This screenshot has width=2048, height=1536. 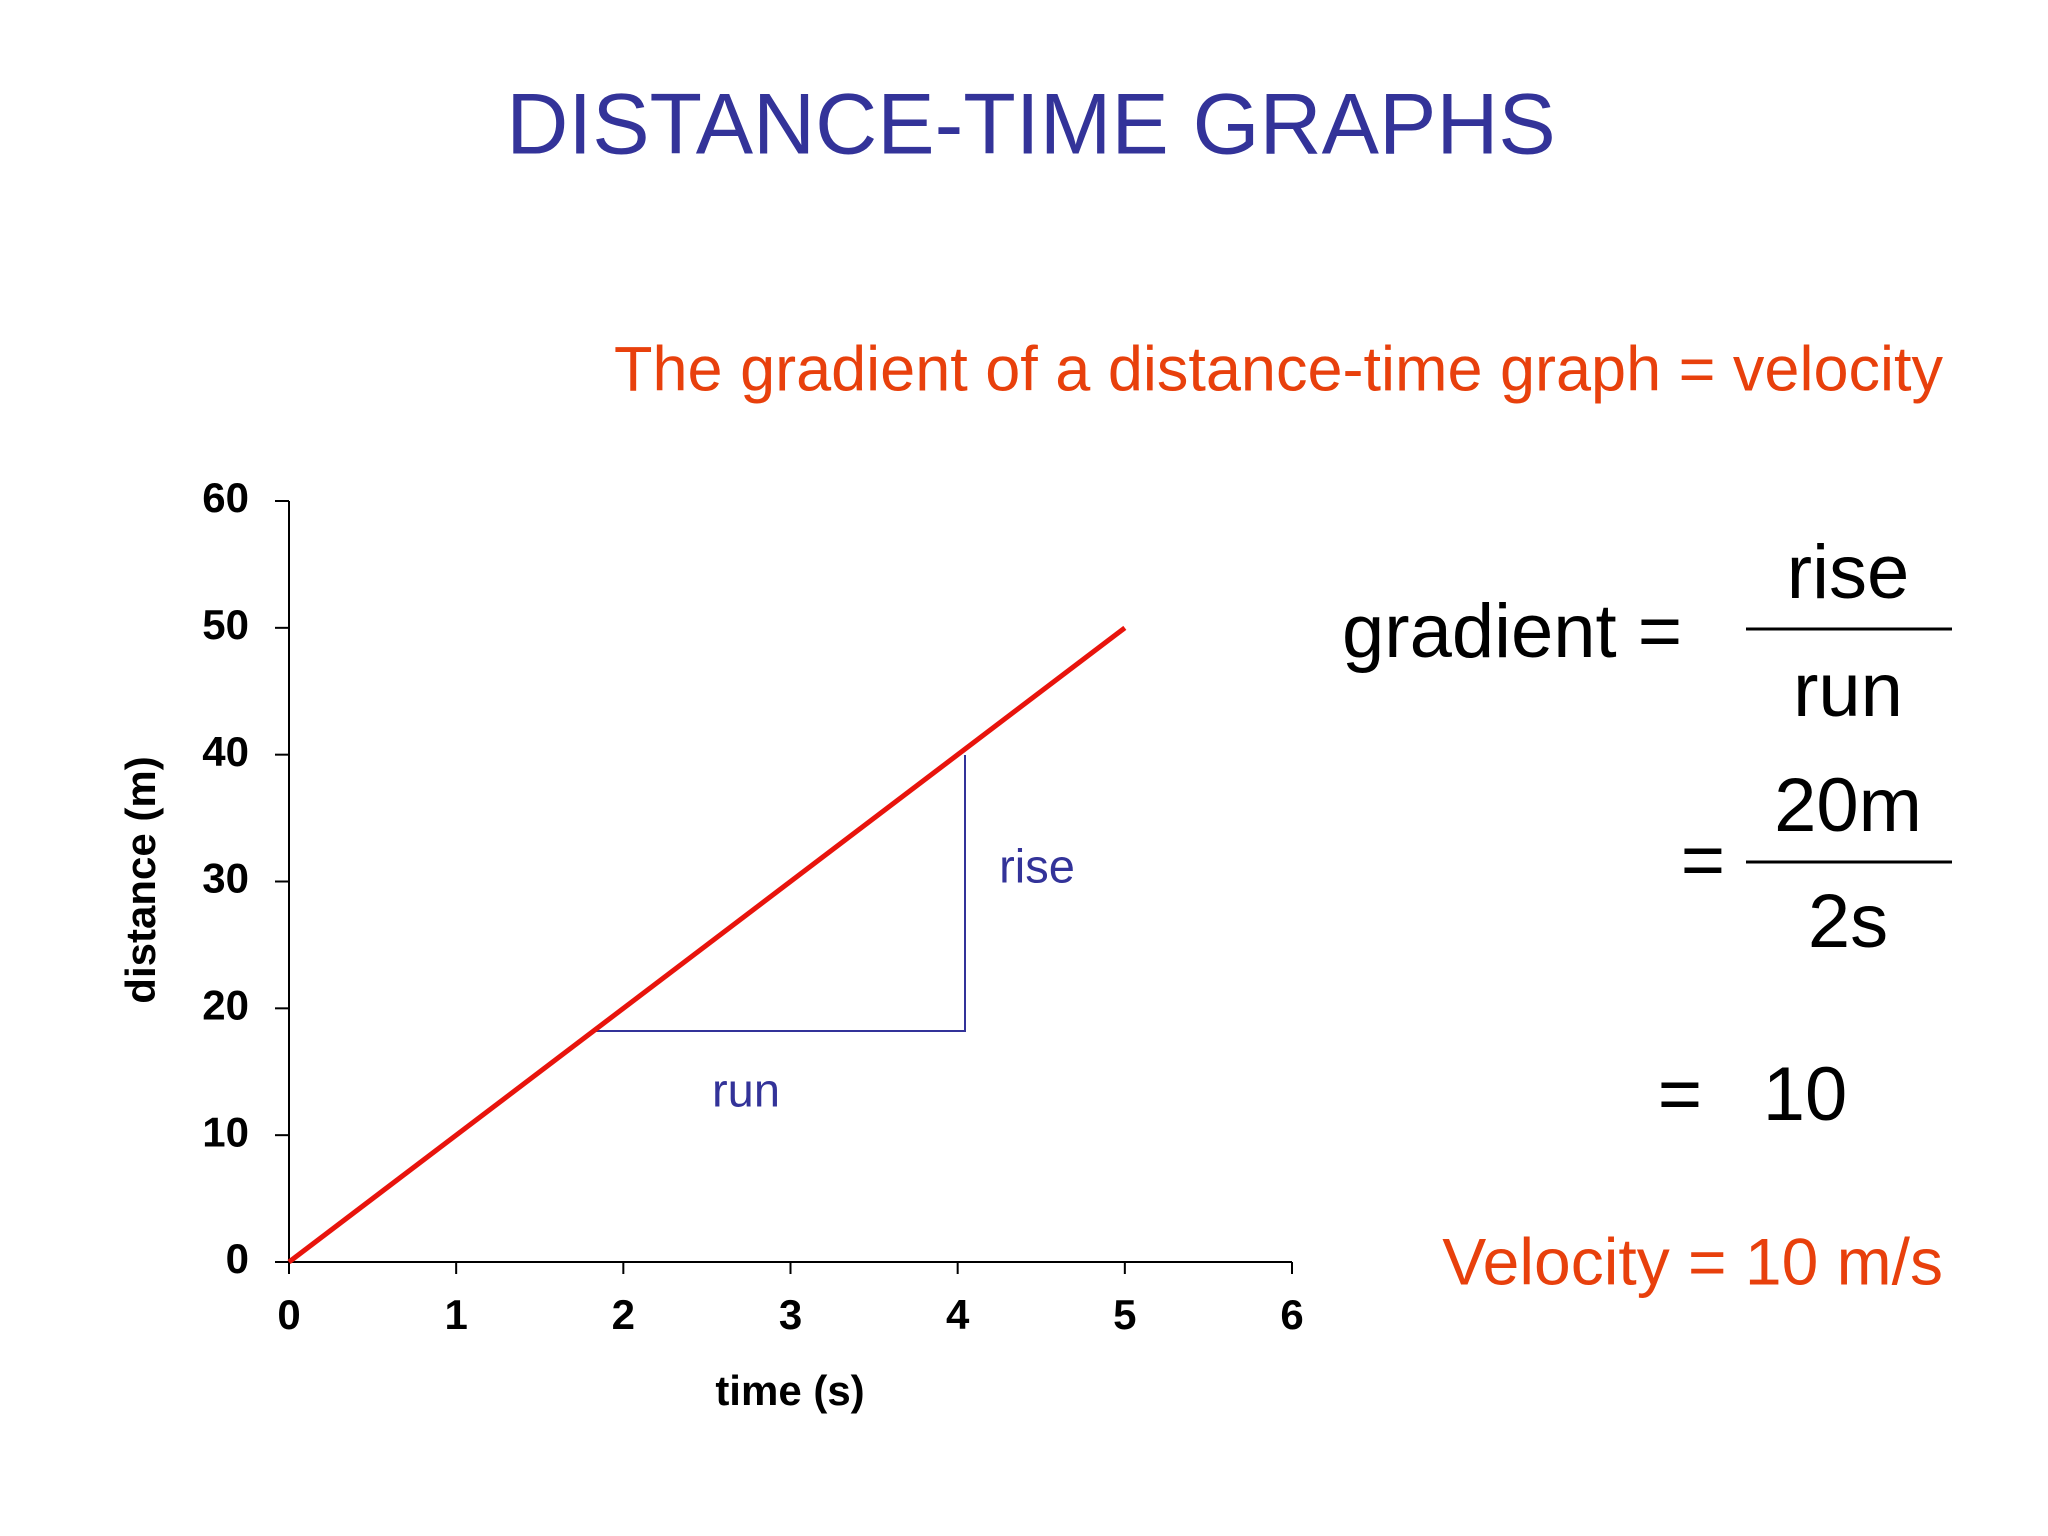 What do you see at coordinates (746, 1089) in the screenshot?
I see `run-label: run` at bounding box center [746, 1089].